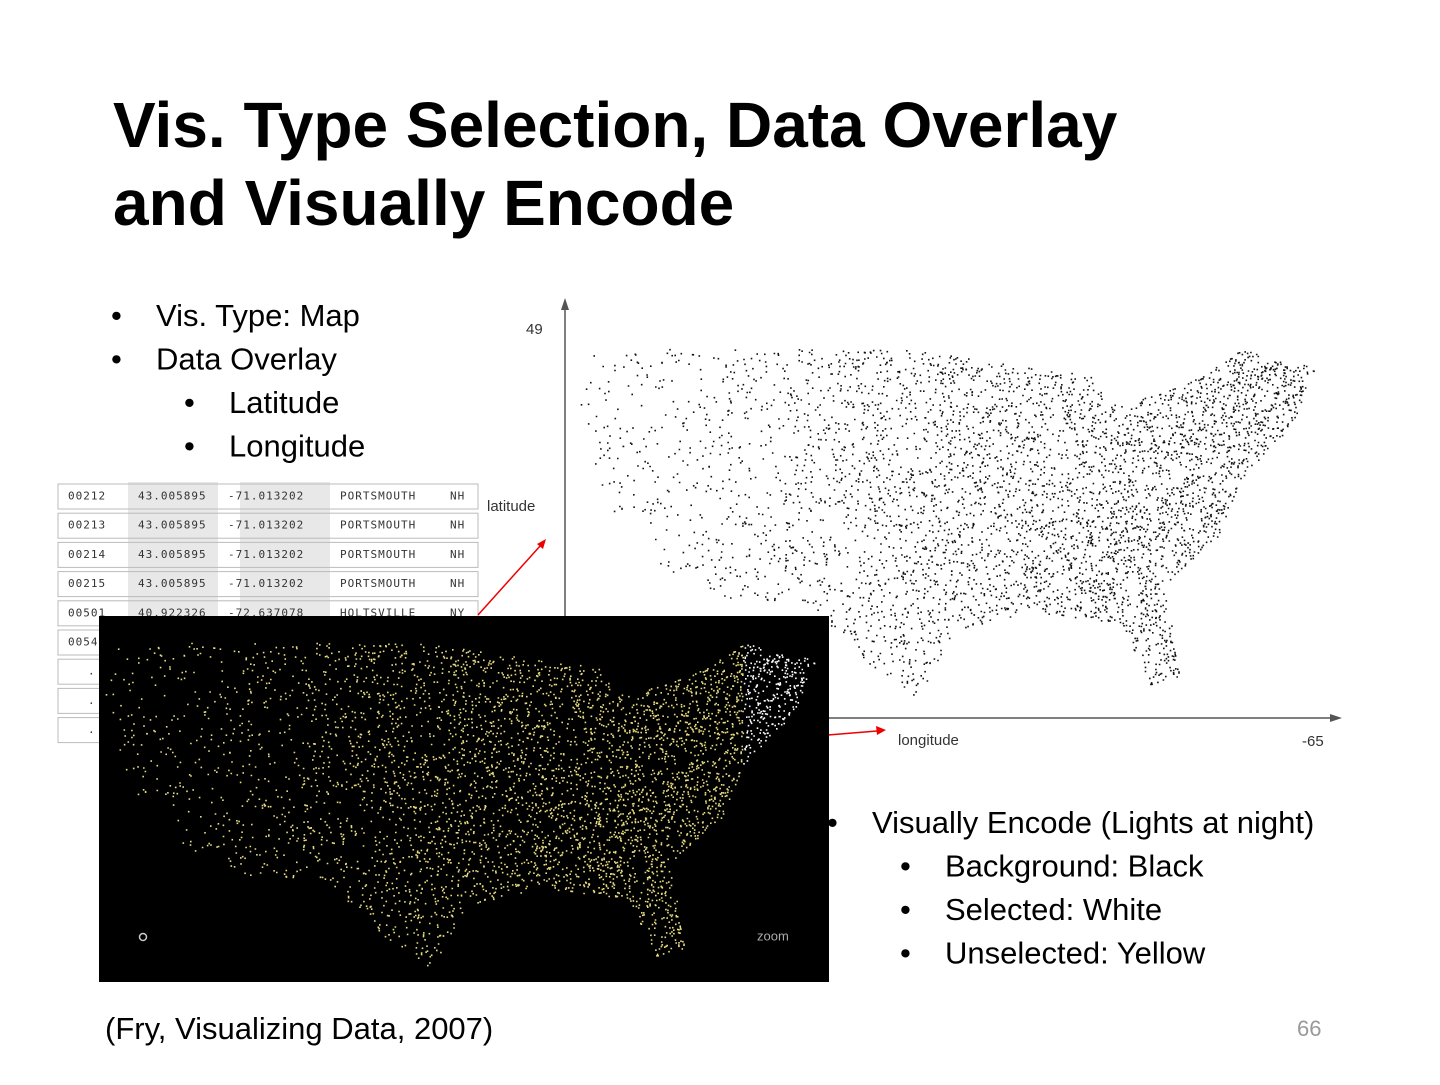 The image size is (1440, 1085). Describe the element at coordinates (284, 402) in the screenshot. I see `bullet-text: Latitude` at that location.